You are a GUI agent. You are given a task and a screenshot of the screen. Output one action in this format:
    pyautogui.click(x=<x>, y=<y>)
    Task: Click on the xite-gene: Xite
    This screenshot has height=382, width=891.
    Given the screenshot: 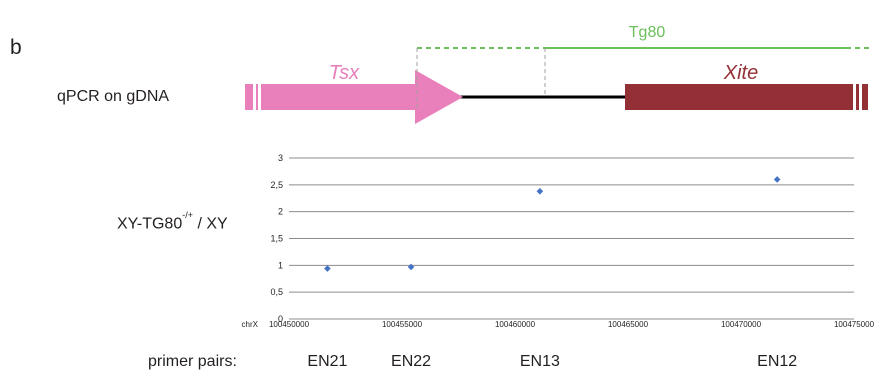 What is the action you would take?
    pyautogui.click(x=746, y=86)
    